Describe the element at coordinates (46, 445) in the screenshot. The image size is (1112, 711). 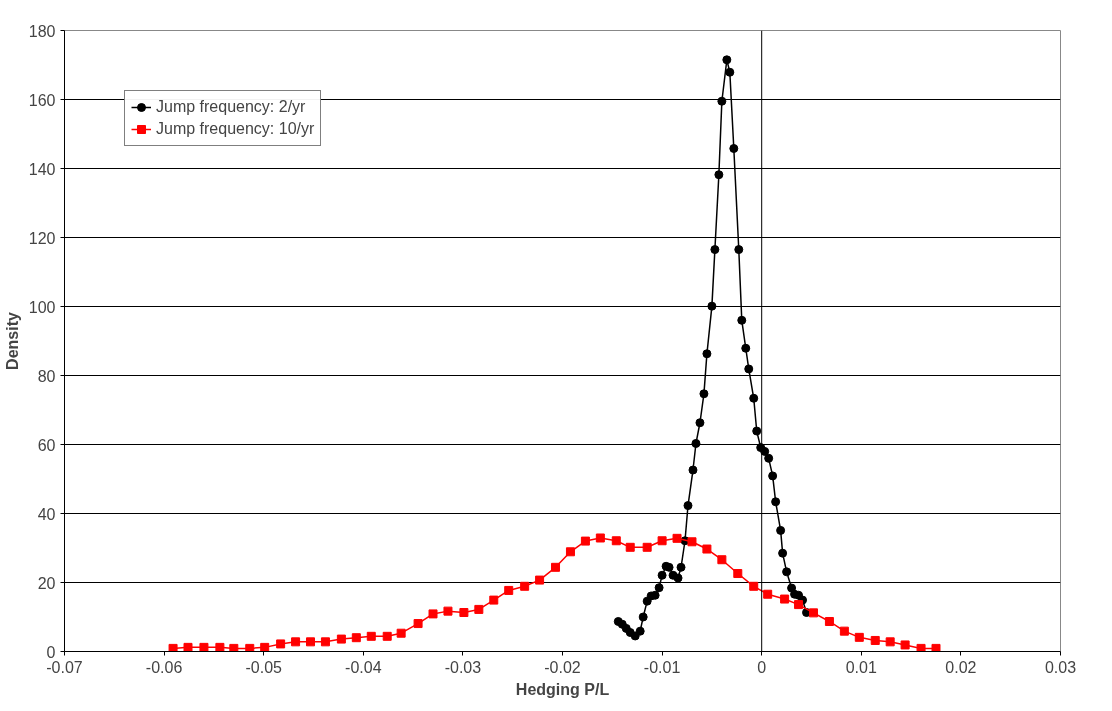
I see `y-tick-label: 60` at that location.